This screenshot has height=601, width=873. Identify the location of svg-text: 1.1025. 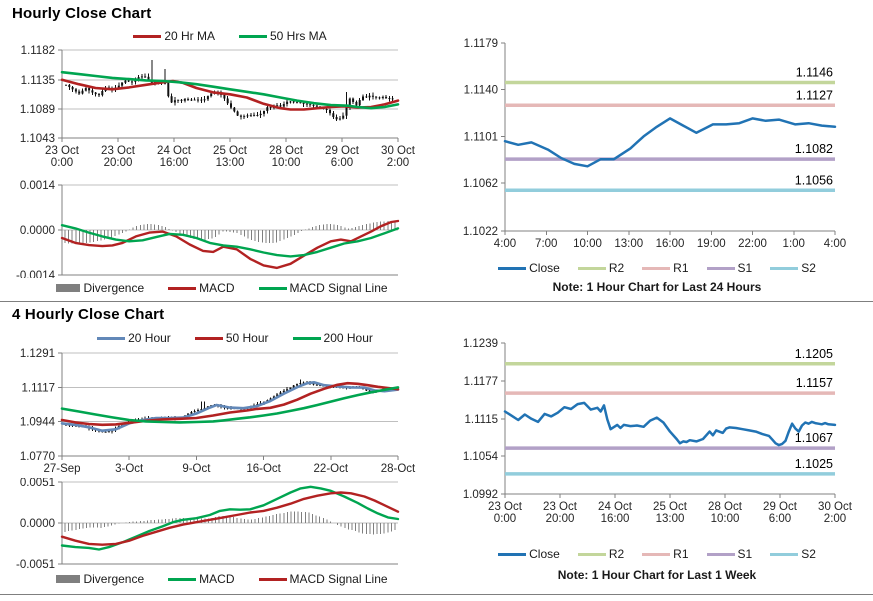
(814, 464).